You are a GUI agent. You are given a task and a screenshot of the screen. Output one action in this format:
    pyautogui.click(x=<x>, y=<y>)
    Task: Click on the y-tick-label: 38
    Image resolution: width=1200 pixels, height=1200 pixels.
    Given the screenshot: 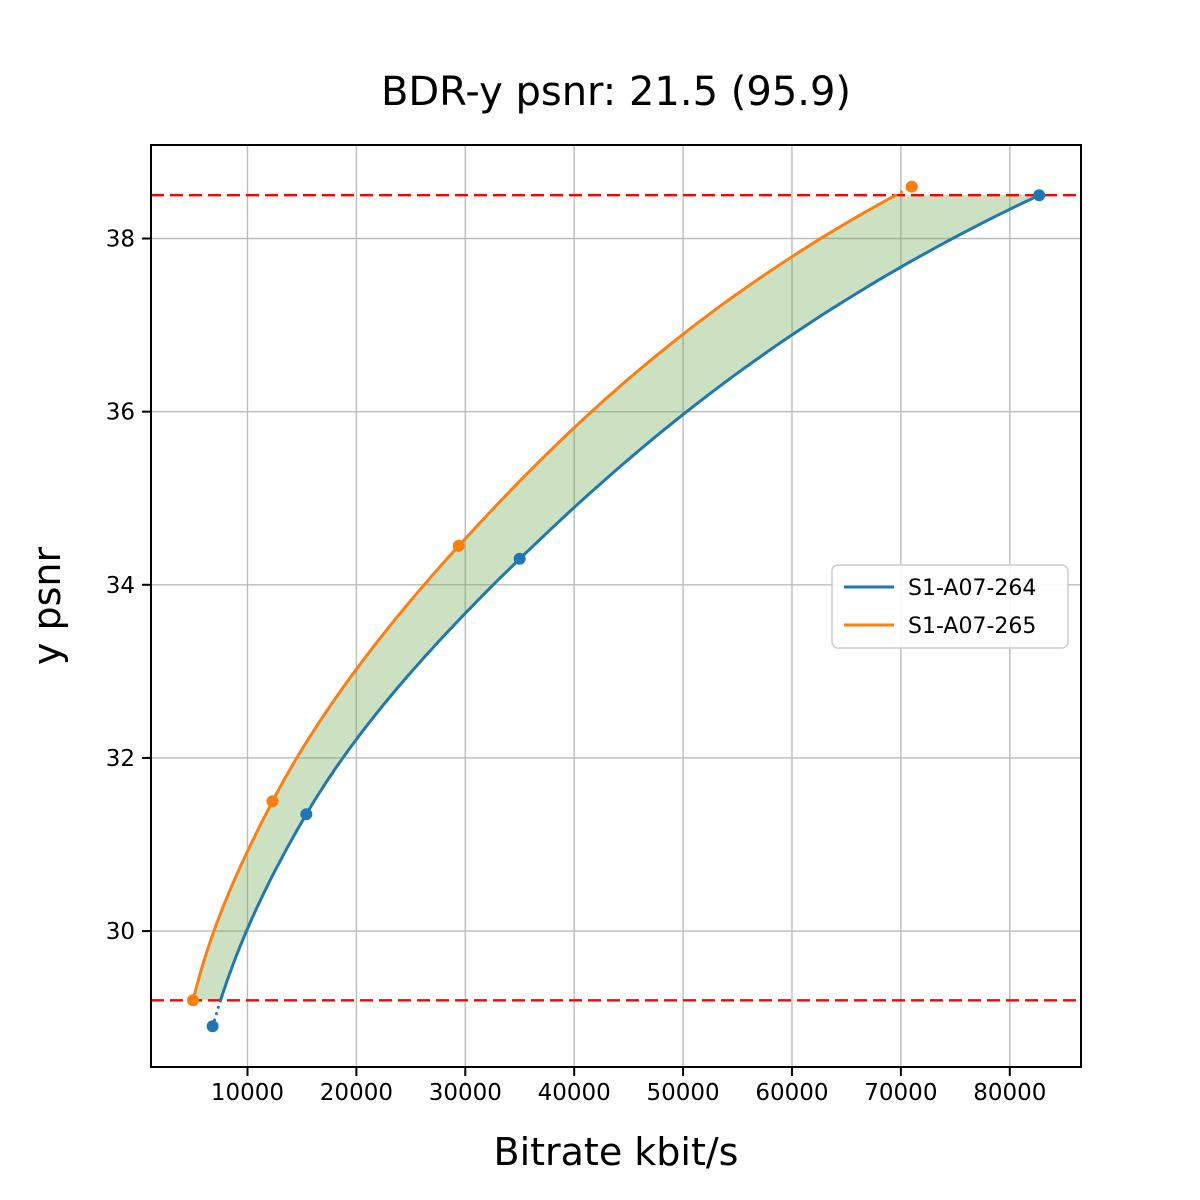 What is the action you would take?
    pyautogui.click(x=120, y=239)
    